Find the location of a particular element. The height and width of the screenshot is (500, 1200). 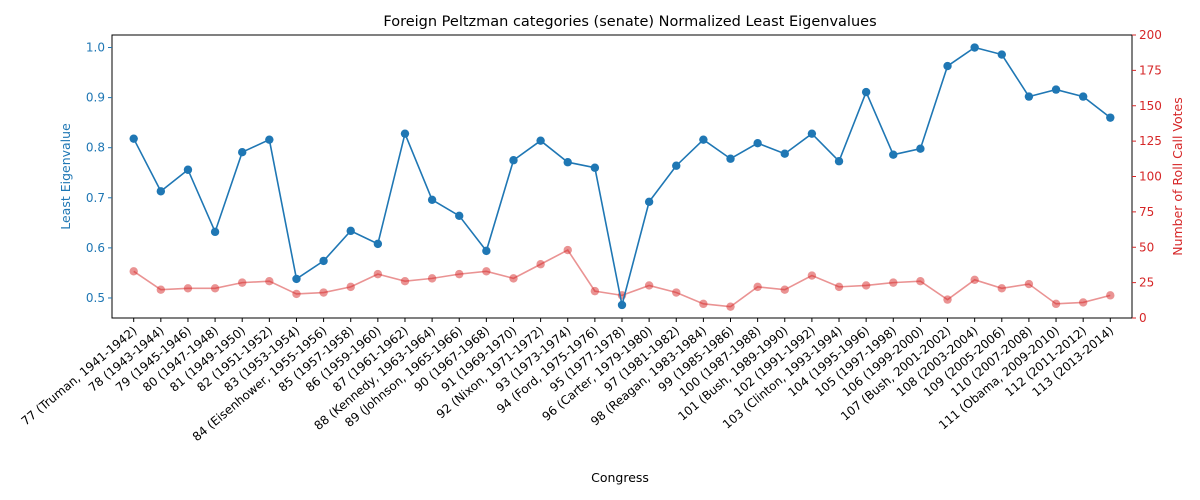

right-tick-label: 200 is located at coordinates (1150, 35).